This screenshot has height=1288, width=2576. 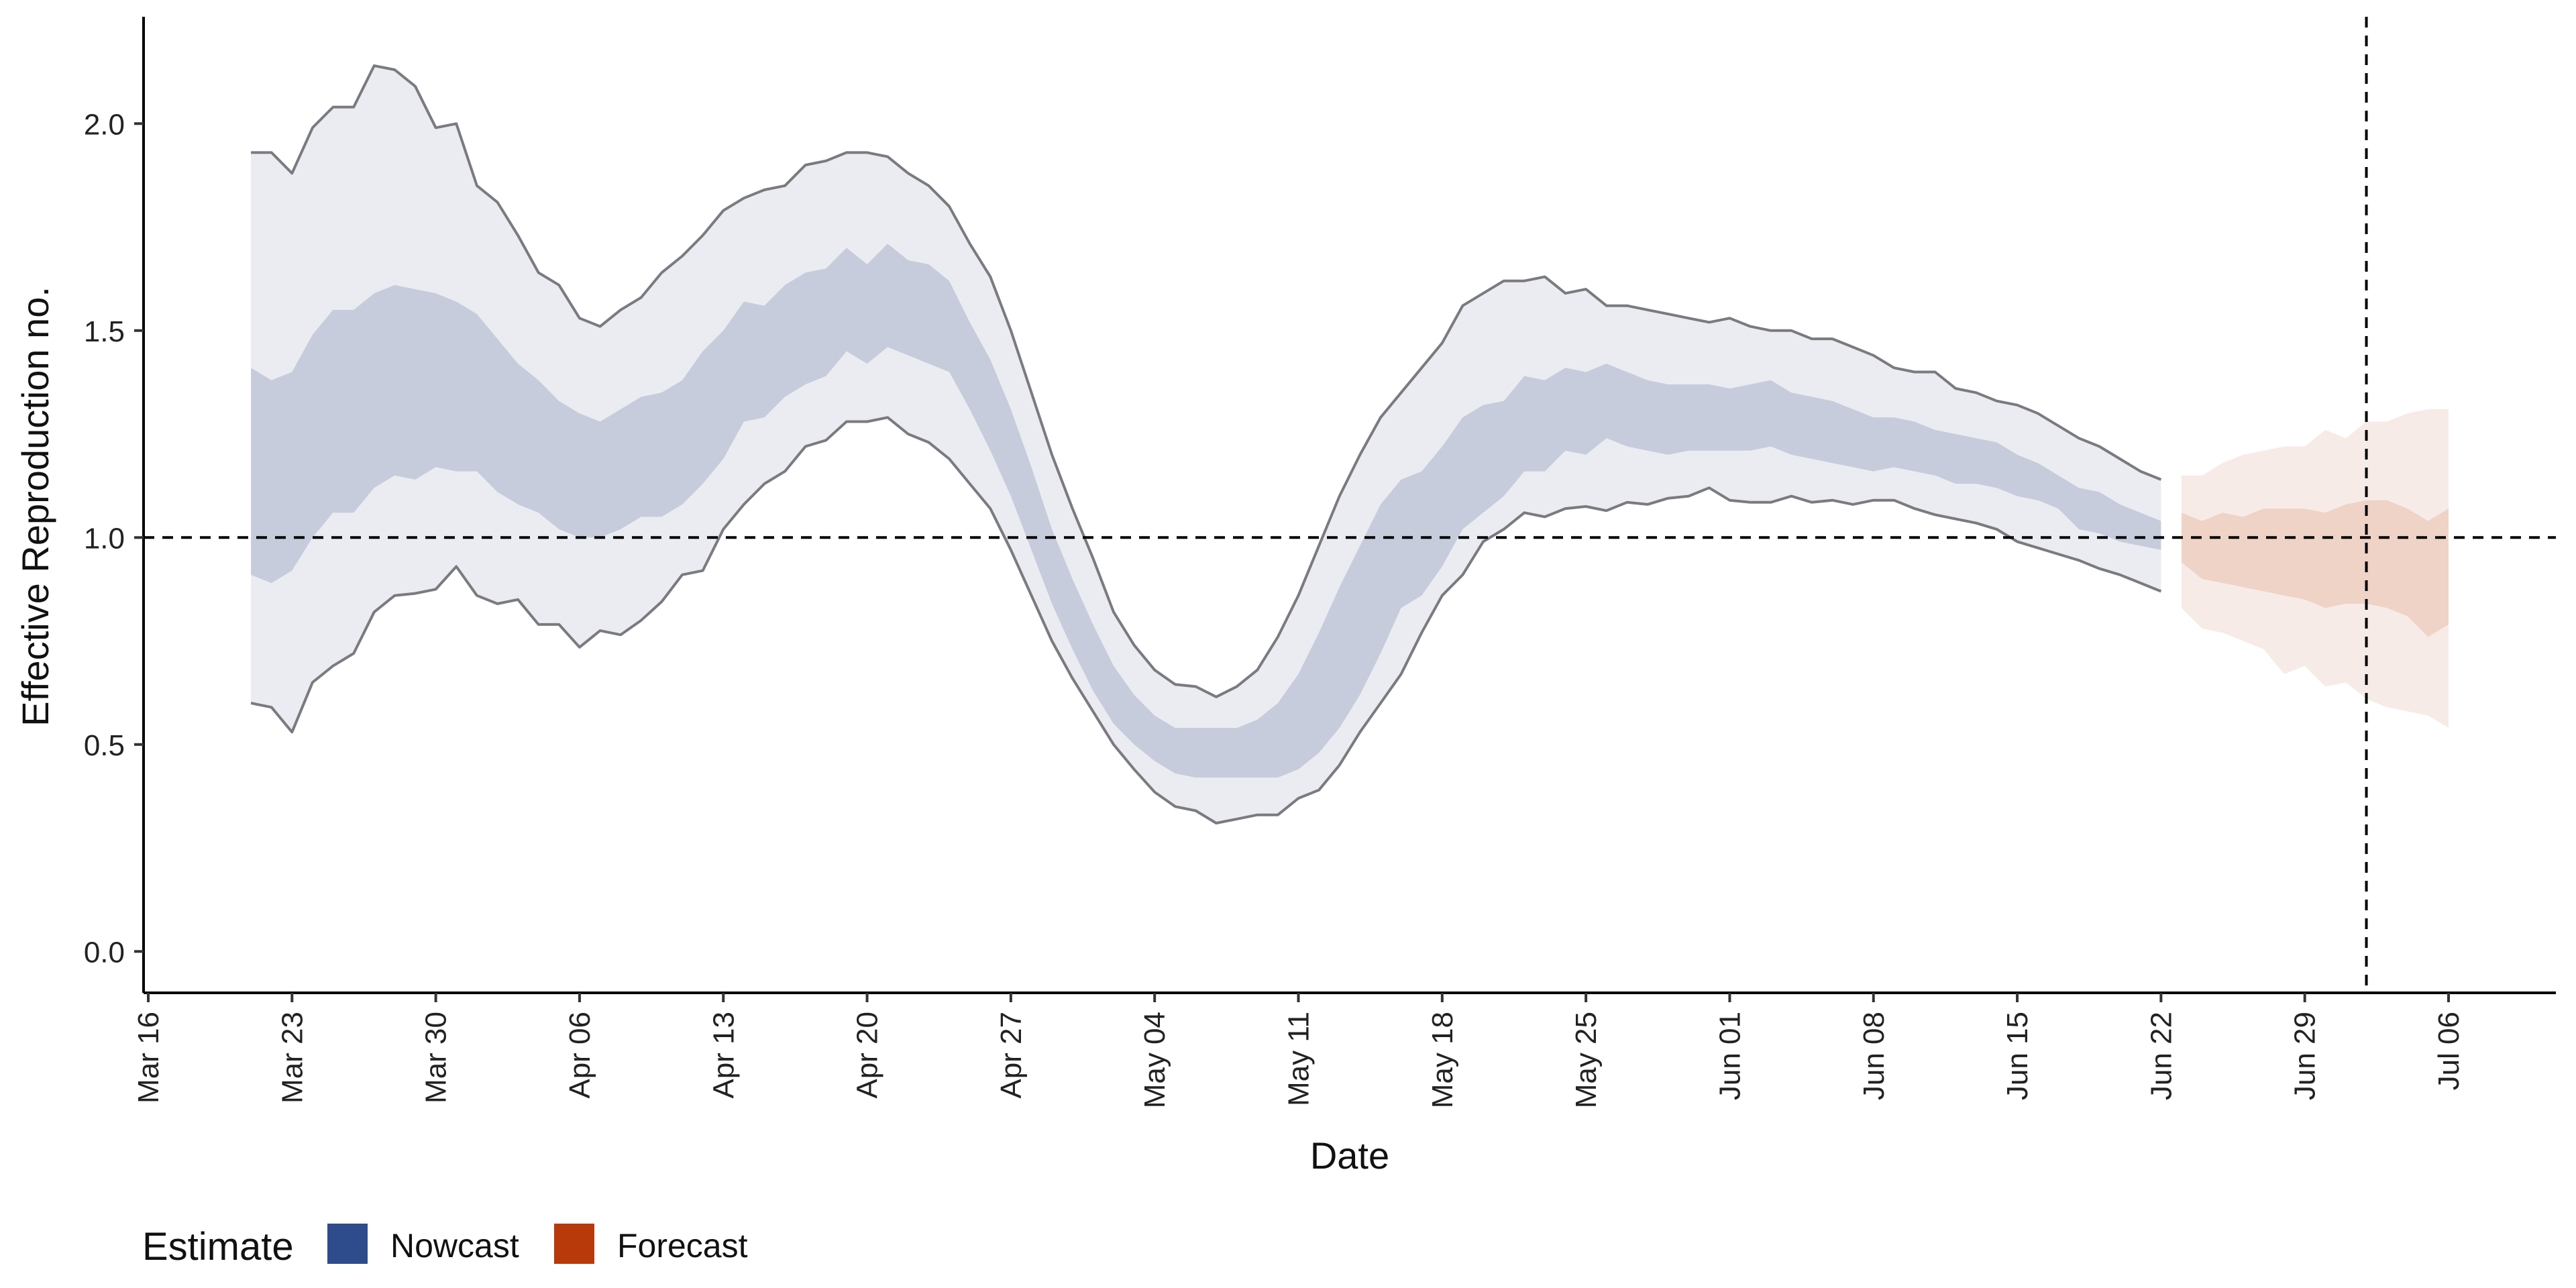 I want to click on legend-label-forecast: Forecast, so click(x=682, y=1246).